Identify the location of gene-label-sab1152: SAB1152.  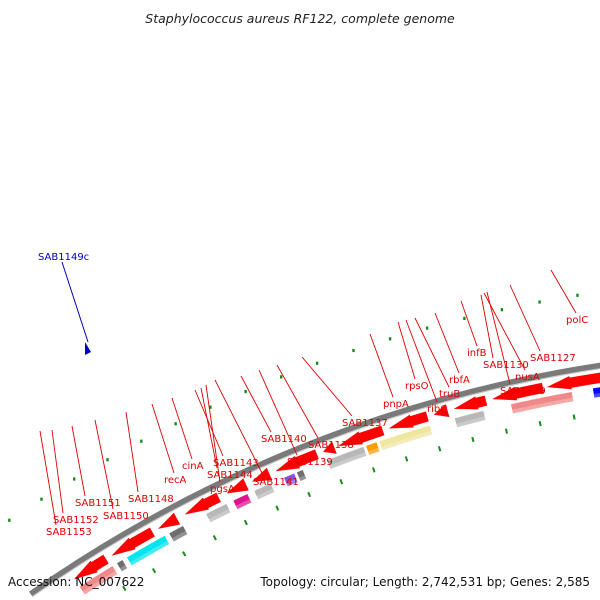
(76, 520).